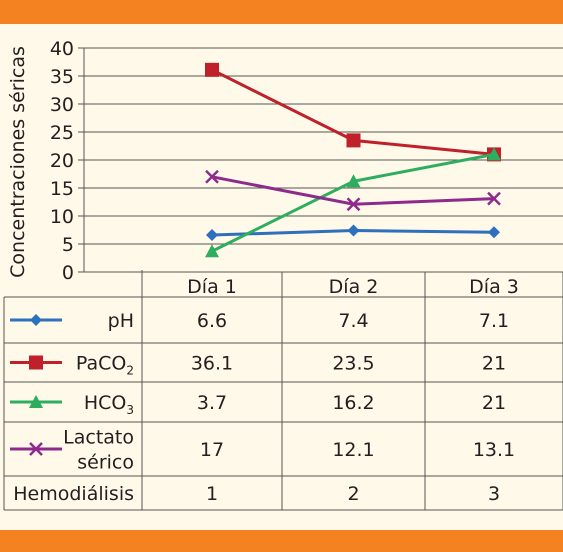  I want to click on table-value: 3, so click(494, 494).